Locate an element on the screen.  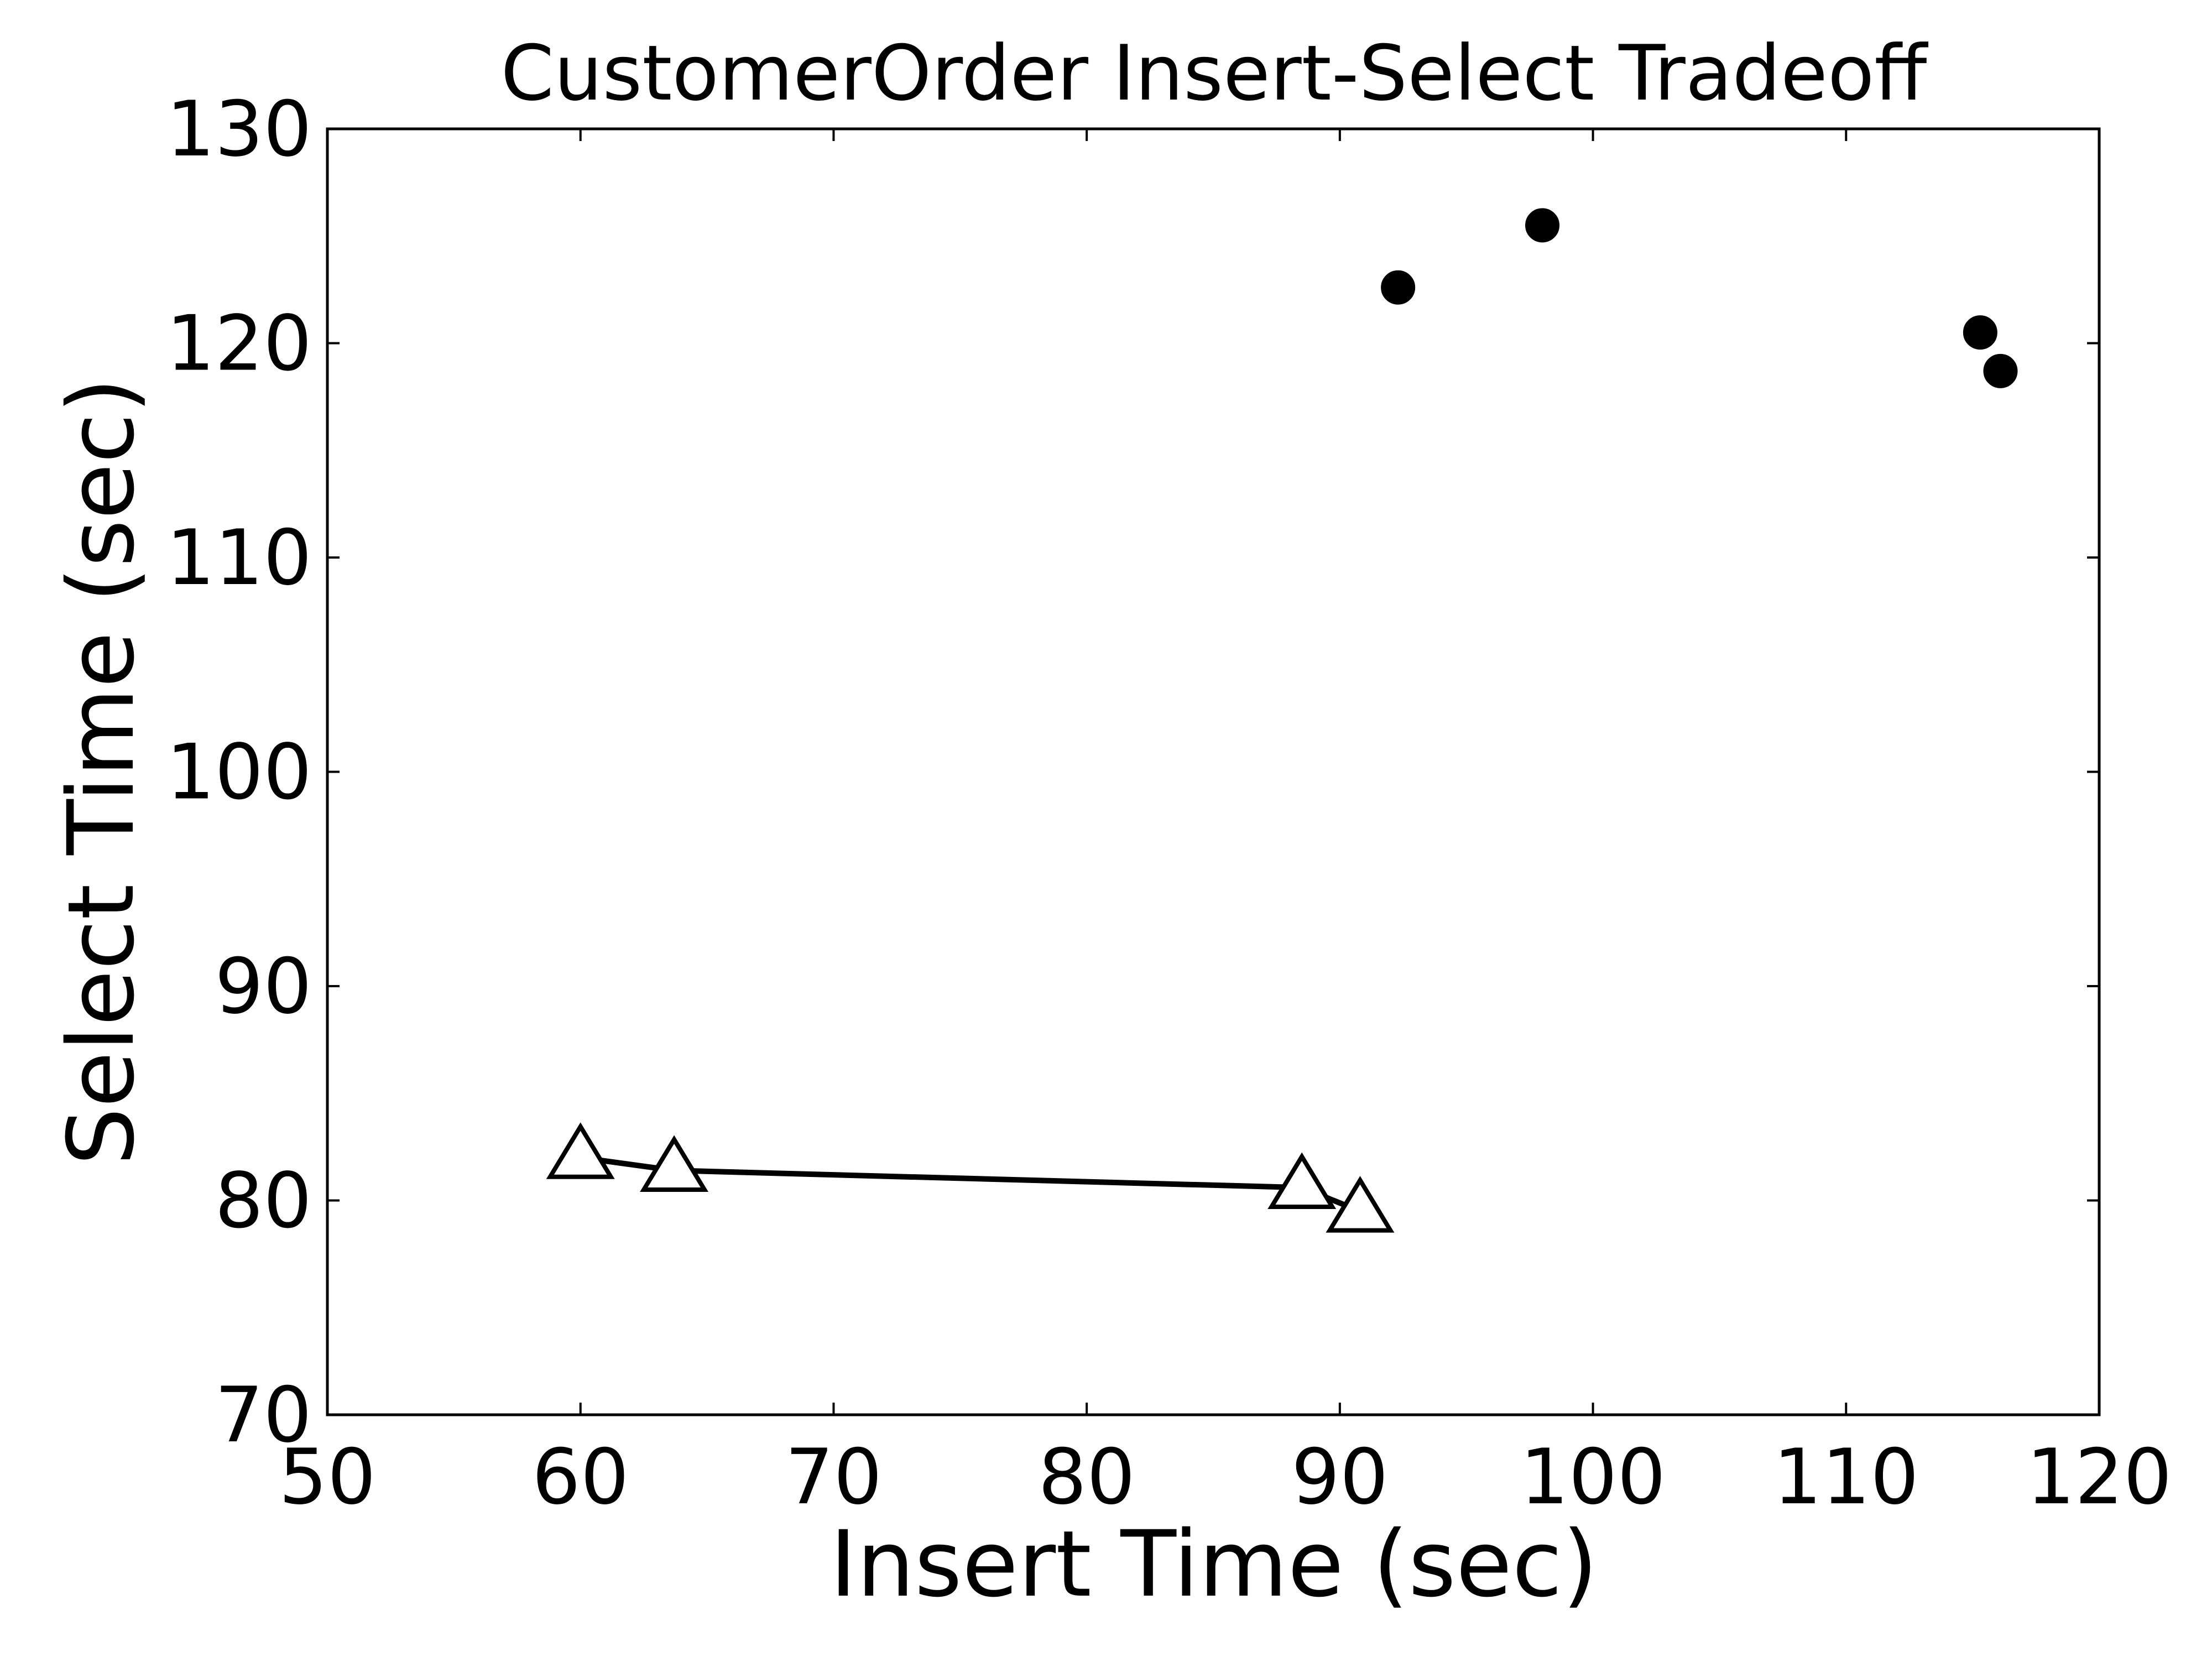
x-tick-label: 100 is located at coordinates (1593, 1477).